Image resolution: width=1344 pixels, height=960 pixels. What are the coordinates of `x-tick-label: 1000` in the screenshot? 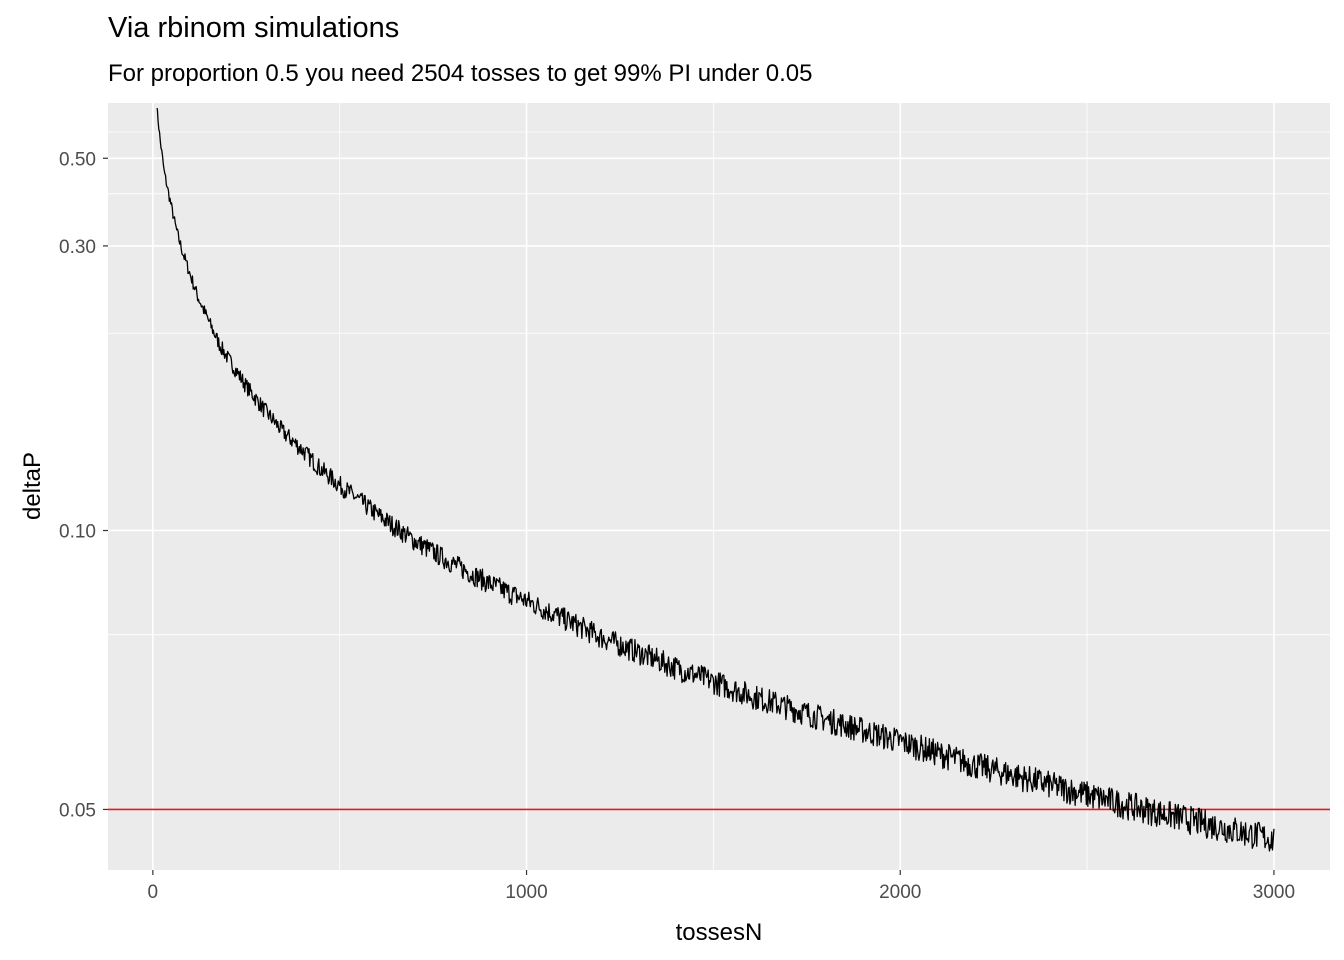 It's located at (526, 892).